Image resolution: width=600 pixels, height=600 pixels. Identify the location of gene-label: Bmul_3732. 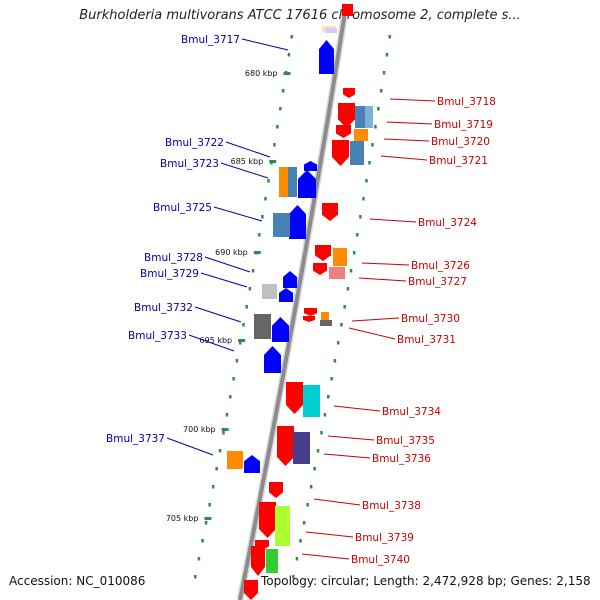
(163, 308).